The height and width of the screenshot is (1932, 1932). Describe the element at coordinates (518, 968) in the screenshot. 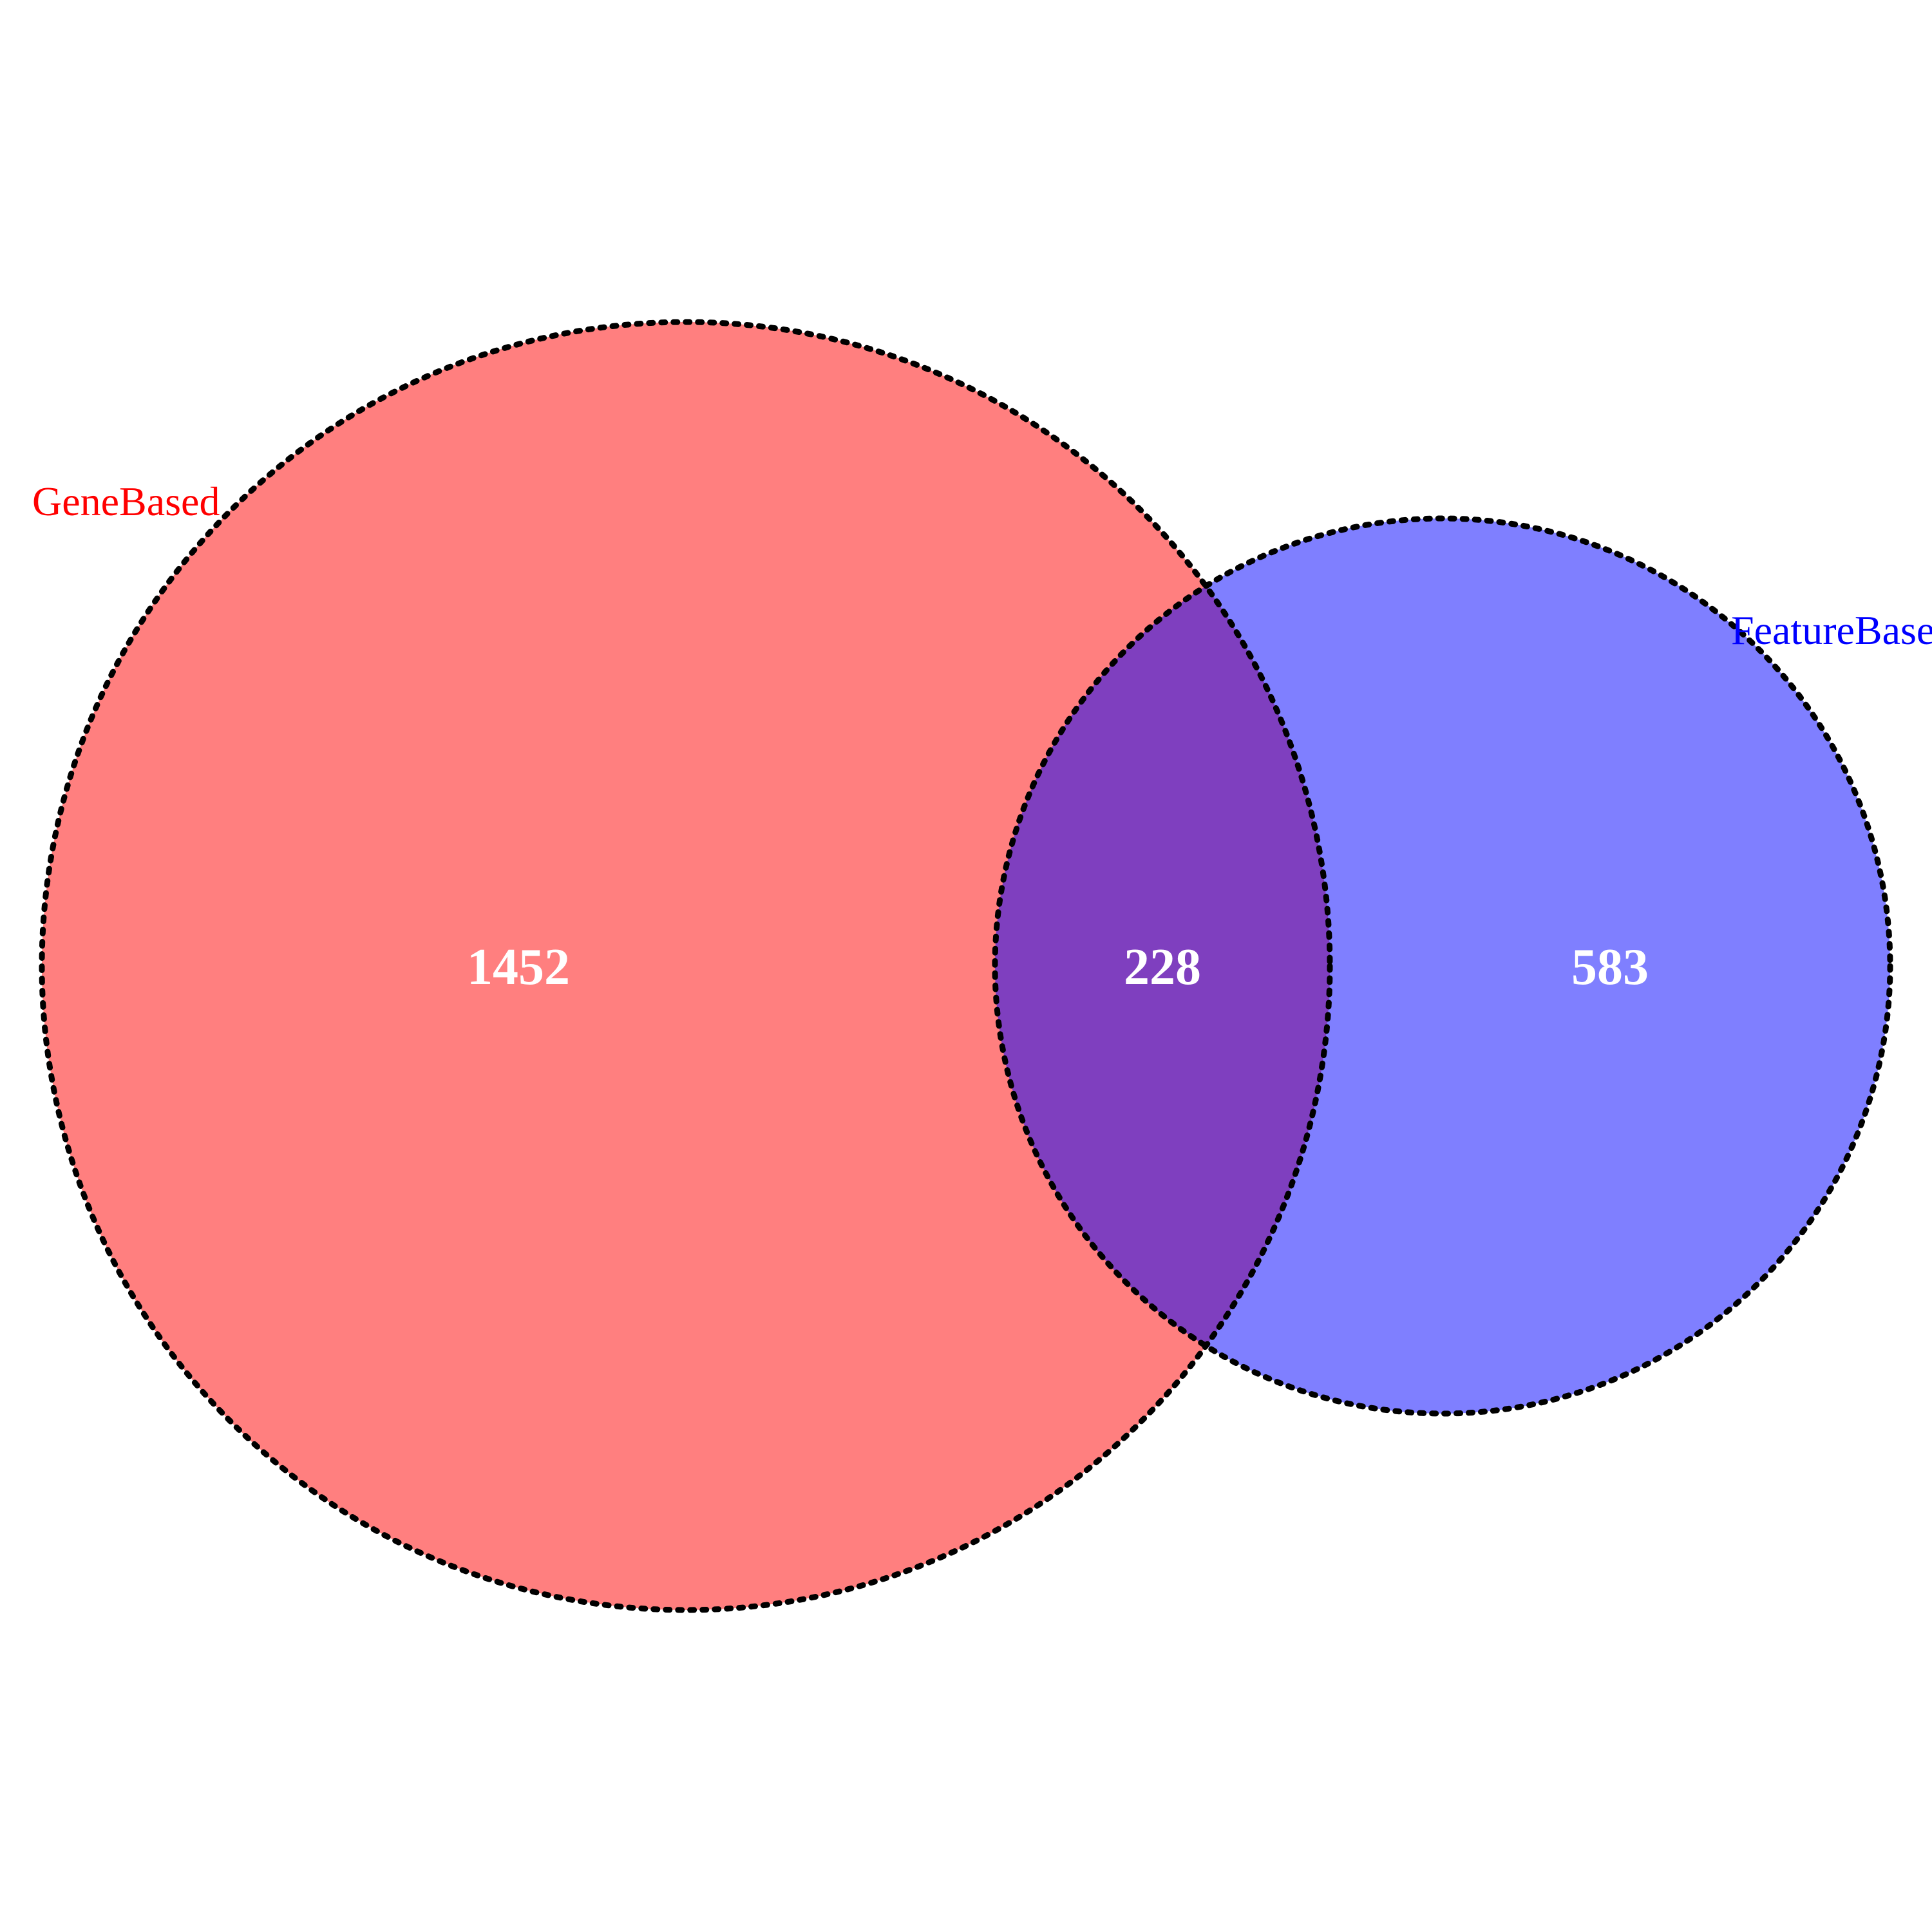

I see `region-a-only-count: 1452` at that location.